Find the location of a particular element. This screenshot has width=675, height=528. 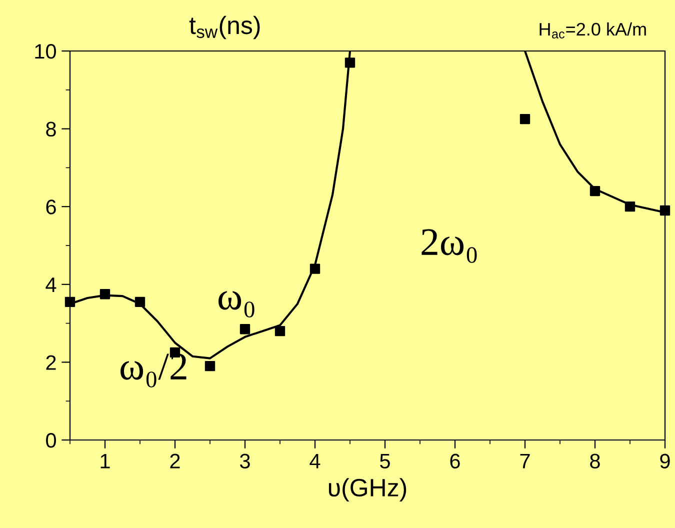

annotation: ω₀/2 is located at coordinates (153, 371).